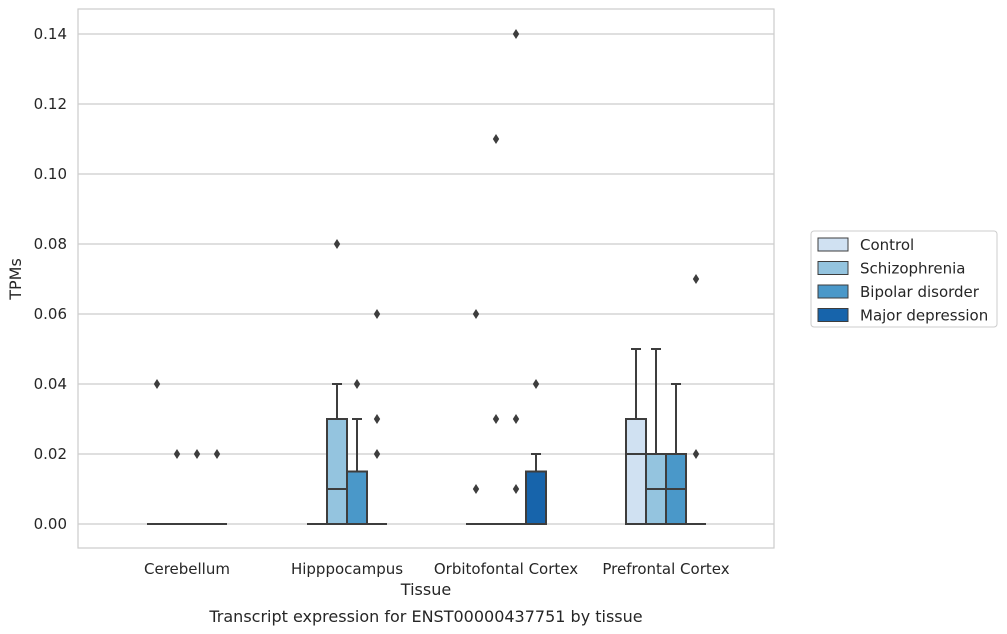 The image size is (1007, 634). Describe the element at coordinates (187, 569) in the screenshot. I see `x-tick-label: Cerebellum` at that location.